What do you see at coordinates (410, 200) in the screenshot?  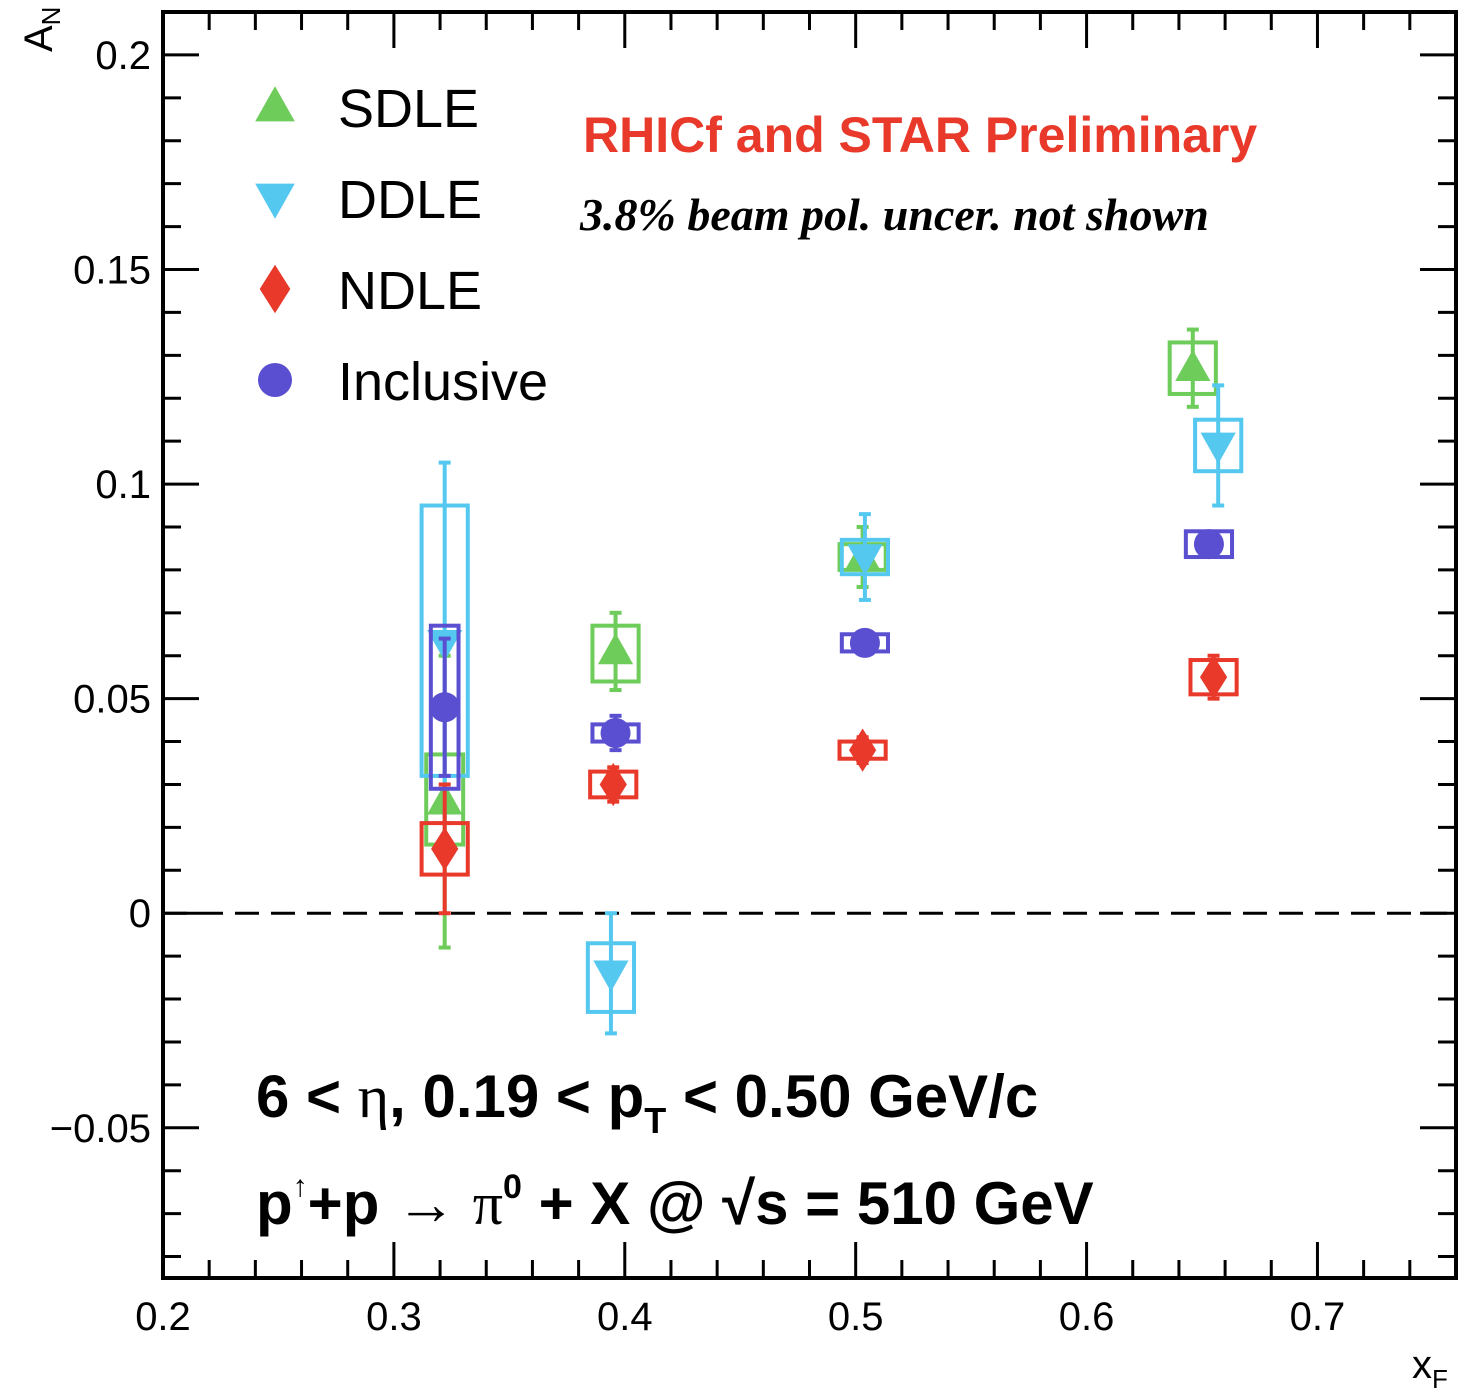 I see `legend-label-ddle: DDLE` at bounding box center [410, 200].